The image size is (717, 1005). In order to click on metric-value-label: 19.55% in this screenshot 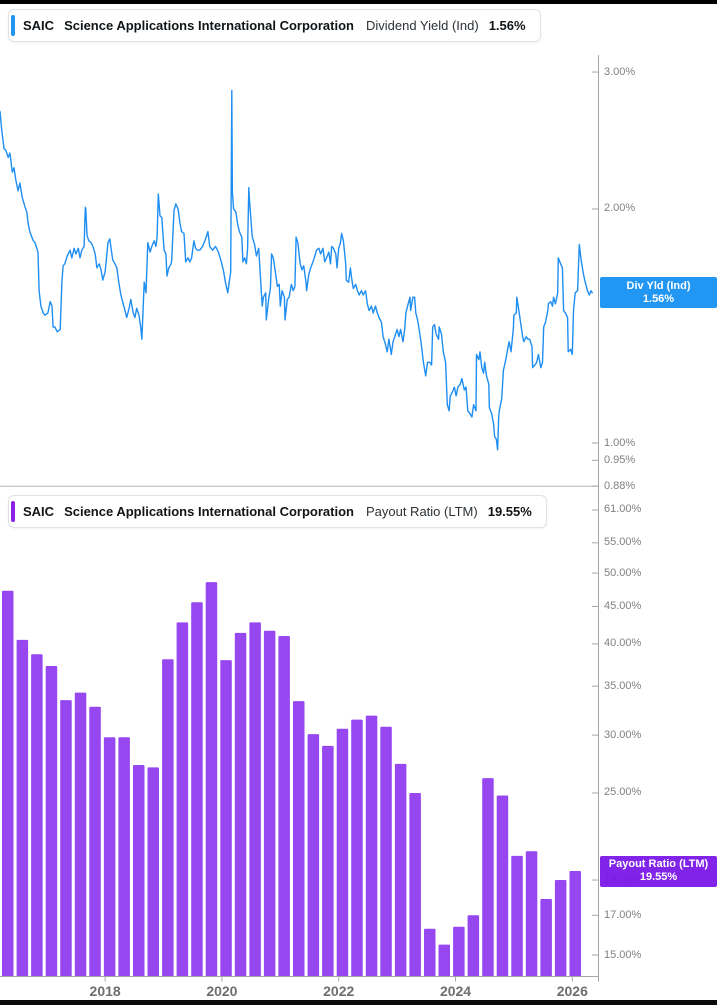, I will do `click(509, 511)`.